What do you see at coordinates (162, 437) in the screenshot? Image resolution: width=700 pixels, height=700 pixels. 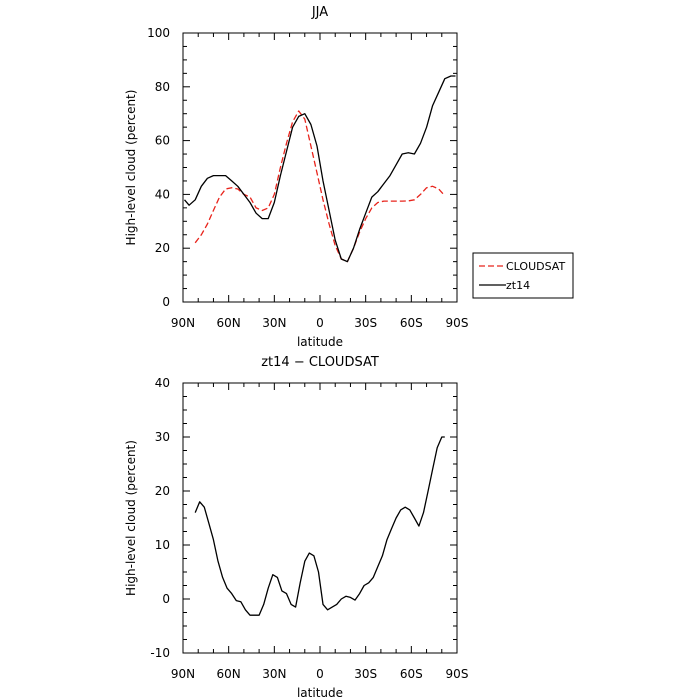 I see `y-tick-label: 30` at bounding box center [162, 437].